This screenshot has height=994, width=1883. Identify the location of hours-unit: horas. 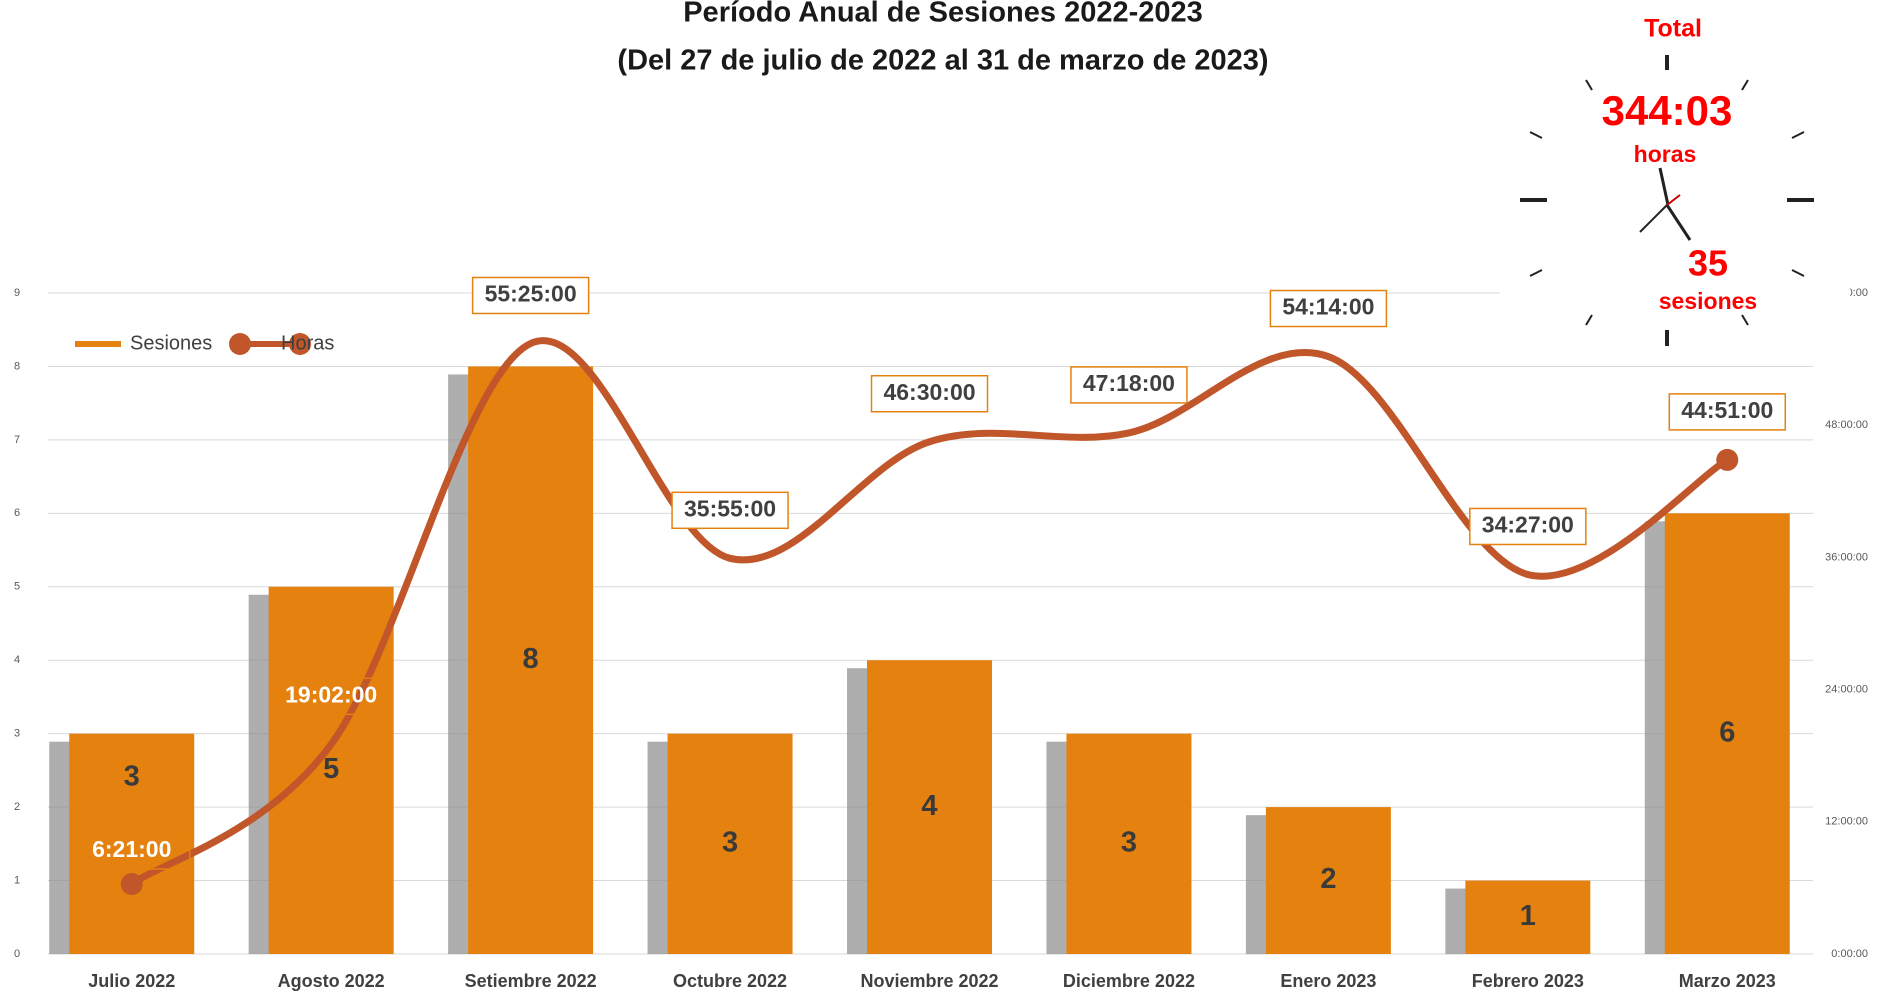
(1665, 154).